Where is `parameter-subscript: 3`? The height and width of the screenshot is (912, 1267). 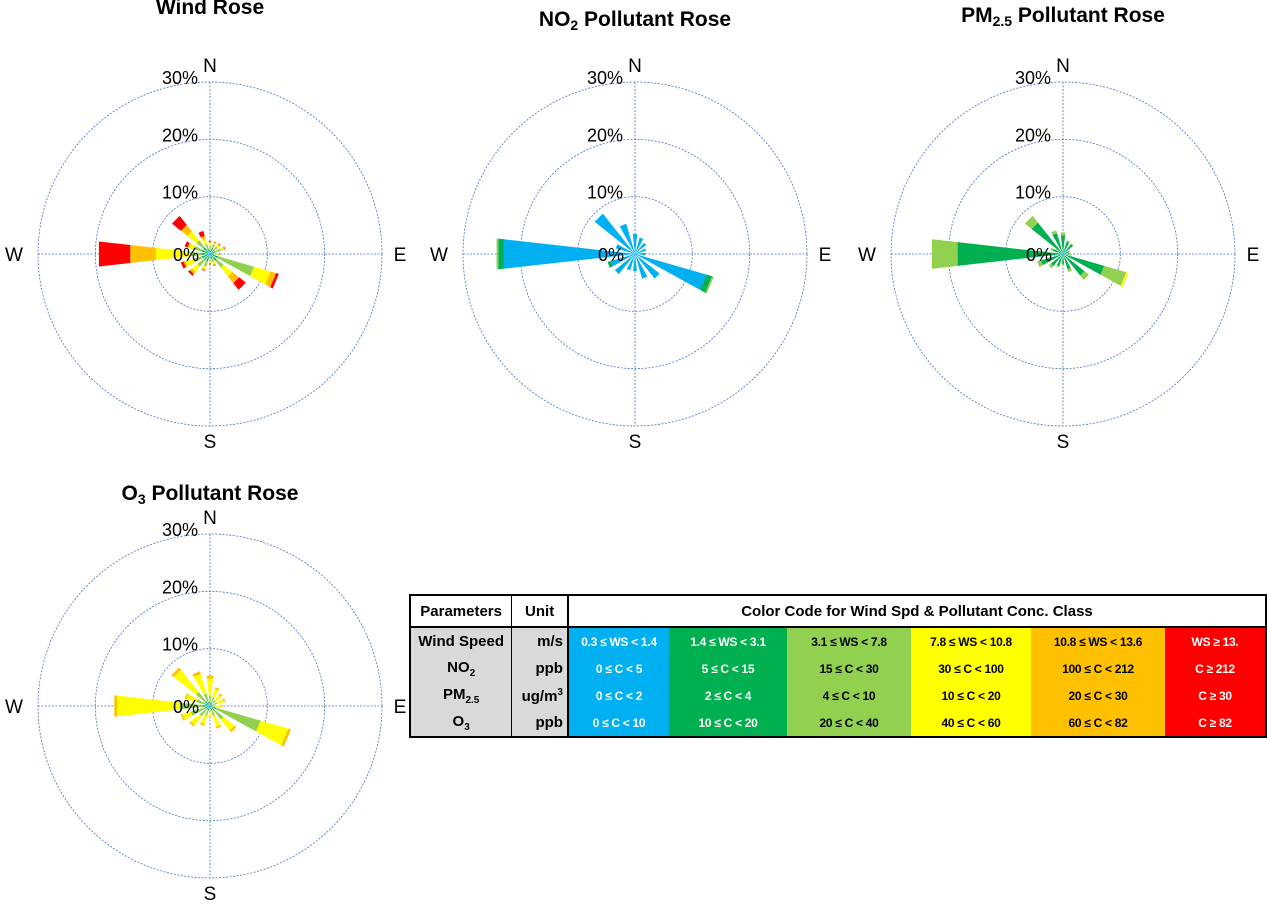
parameter-subscript: 3 is located at coordinates (467, 727).